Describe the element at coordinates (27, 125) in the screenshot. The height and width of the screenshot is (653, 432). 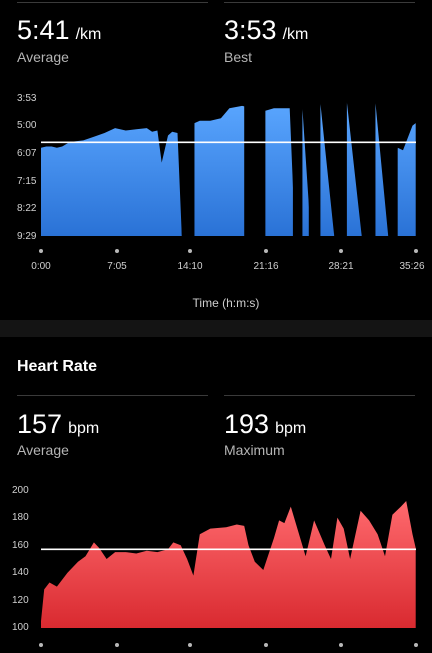
I see `pace-y-tick-label: 5:00` at that location.